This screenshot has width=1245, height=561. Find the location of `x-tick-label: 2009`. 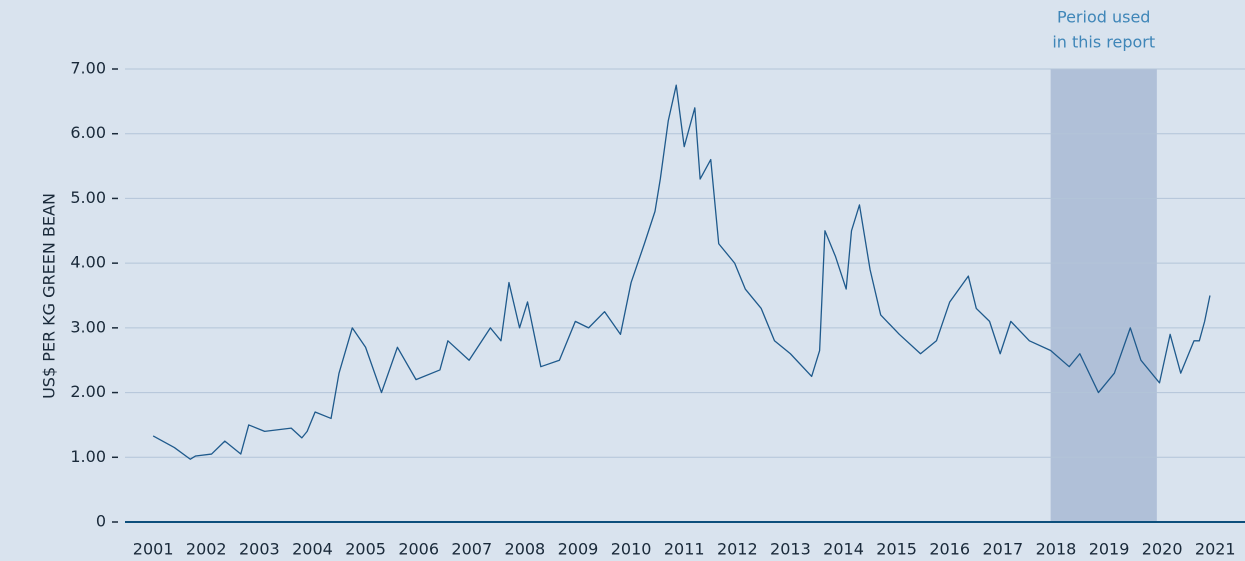

x-tick-label: 2009 is located at coordinates (578, 549).